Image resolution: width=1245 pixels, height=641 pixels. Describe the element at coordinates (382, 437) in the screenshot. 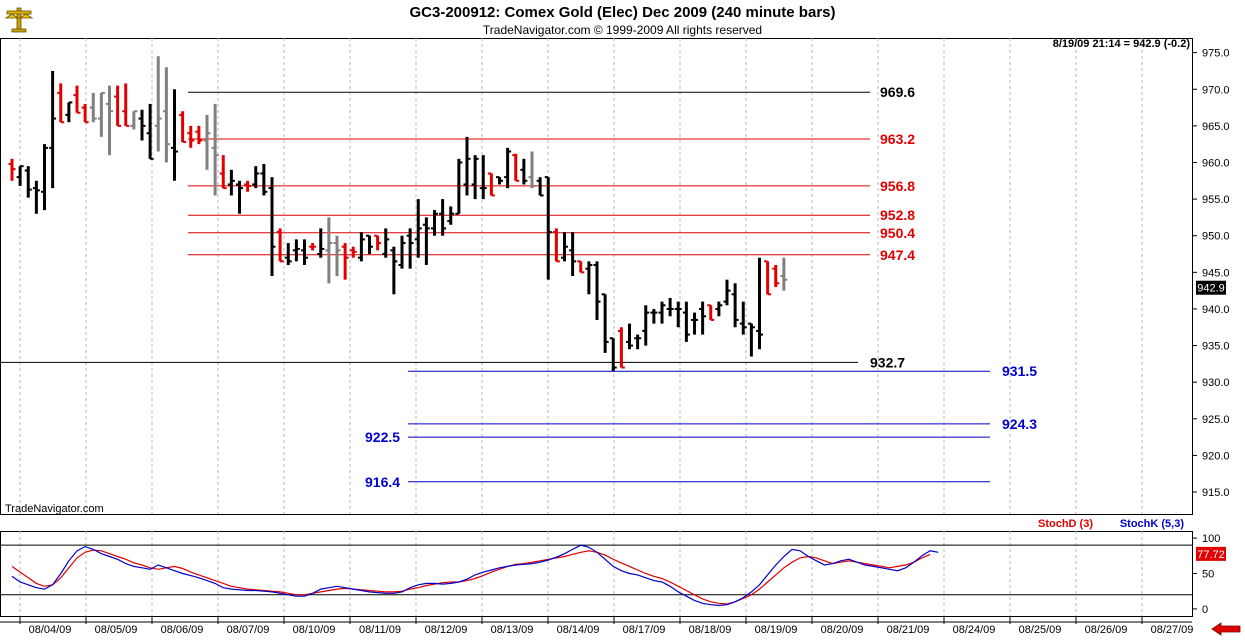

I see `level-label-922.5: 922.5` at that location.